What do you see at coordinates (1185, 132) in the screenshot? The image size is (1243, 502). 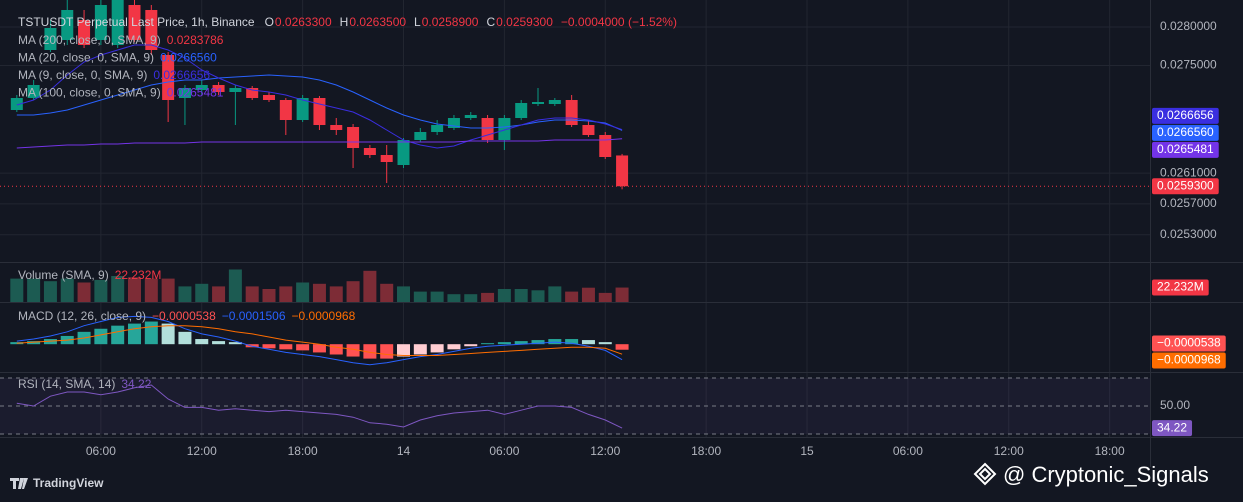 I see `price-badge-label: 0.0266560` at bounding box center [1185, 132].